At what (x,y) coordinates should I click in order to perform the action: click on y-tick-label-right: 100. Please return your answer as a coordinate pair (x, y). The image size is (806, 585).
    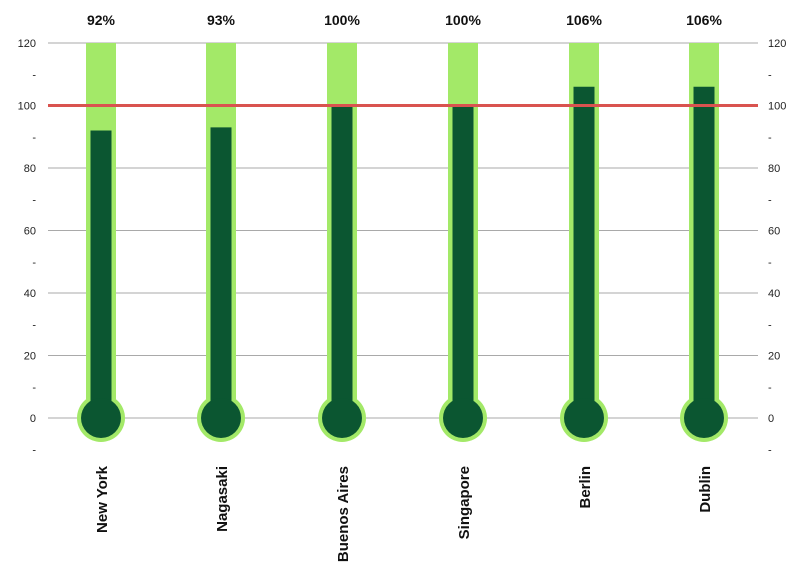
    Looking at the image, I should click on (777, 107).